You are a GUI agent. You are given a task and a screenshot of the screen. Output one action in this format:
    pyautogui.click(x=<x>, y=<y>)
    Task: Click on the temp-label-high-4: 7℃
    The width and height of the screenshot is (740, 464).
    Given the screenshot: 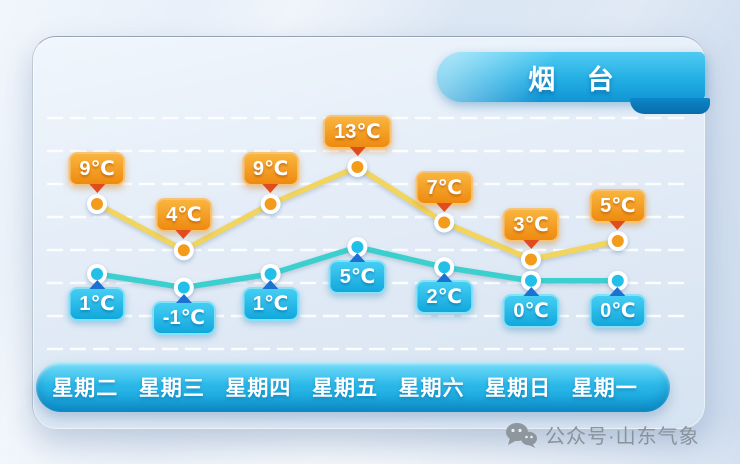 What is the action you would take?
    pyautogui.click(x=444, y=187)
    